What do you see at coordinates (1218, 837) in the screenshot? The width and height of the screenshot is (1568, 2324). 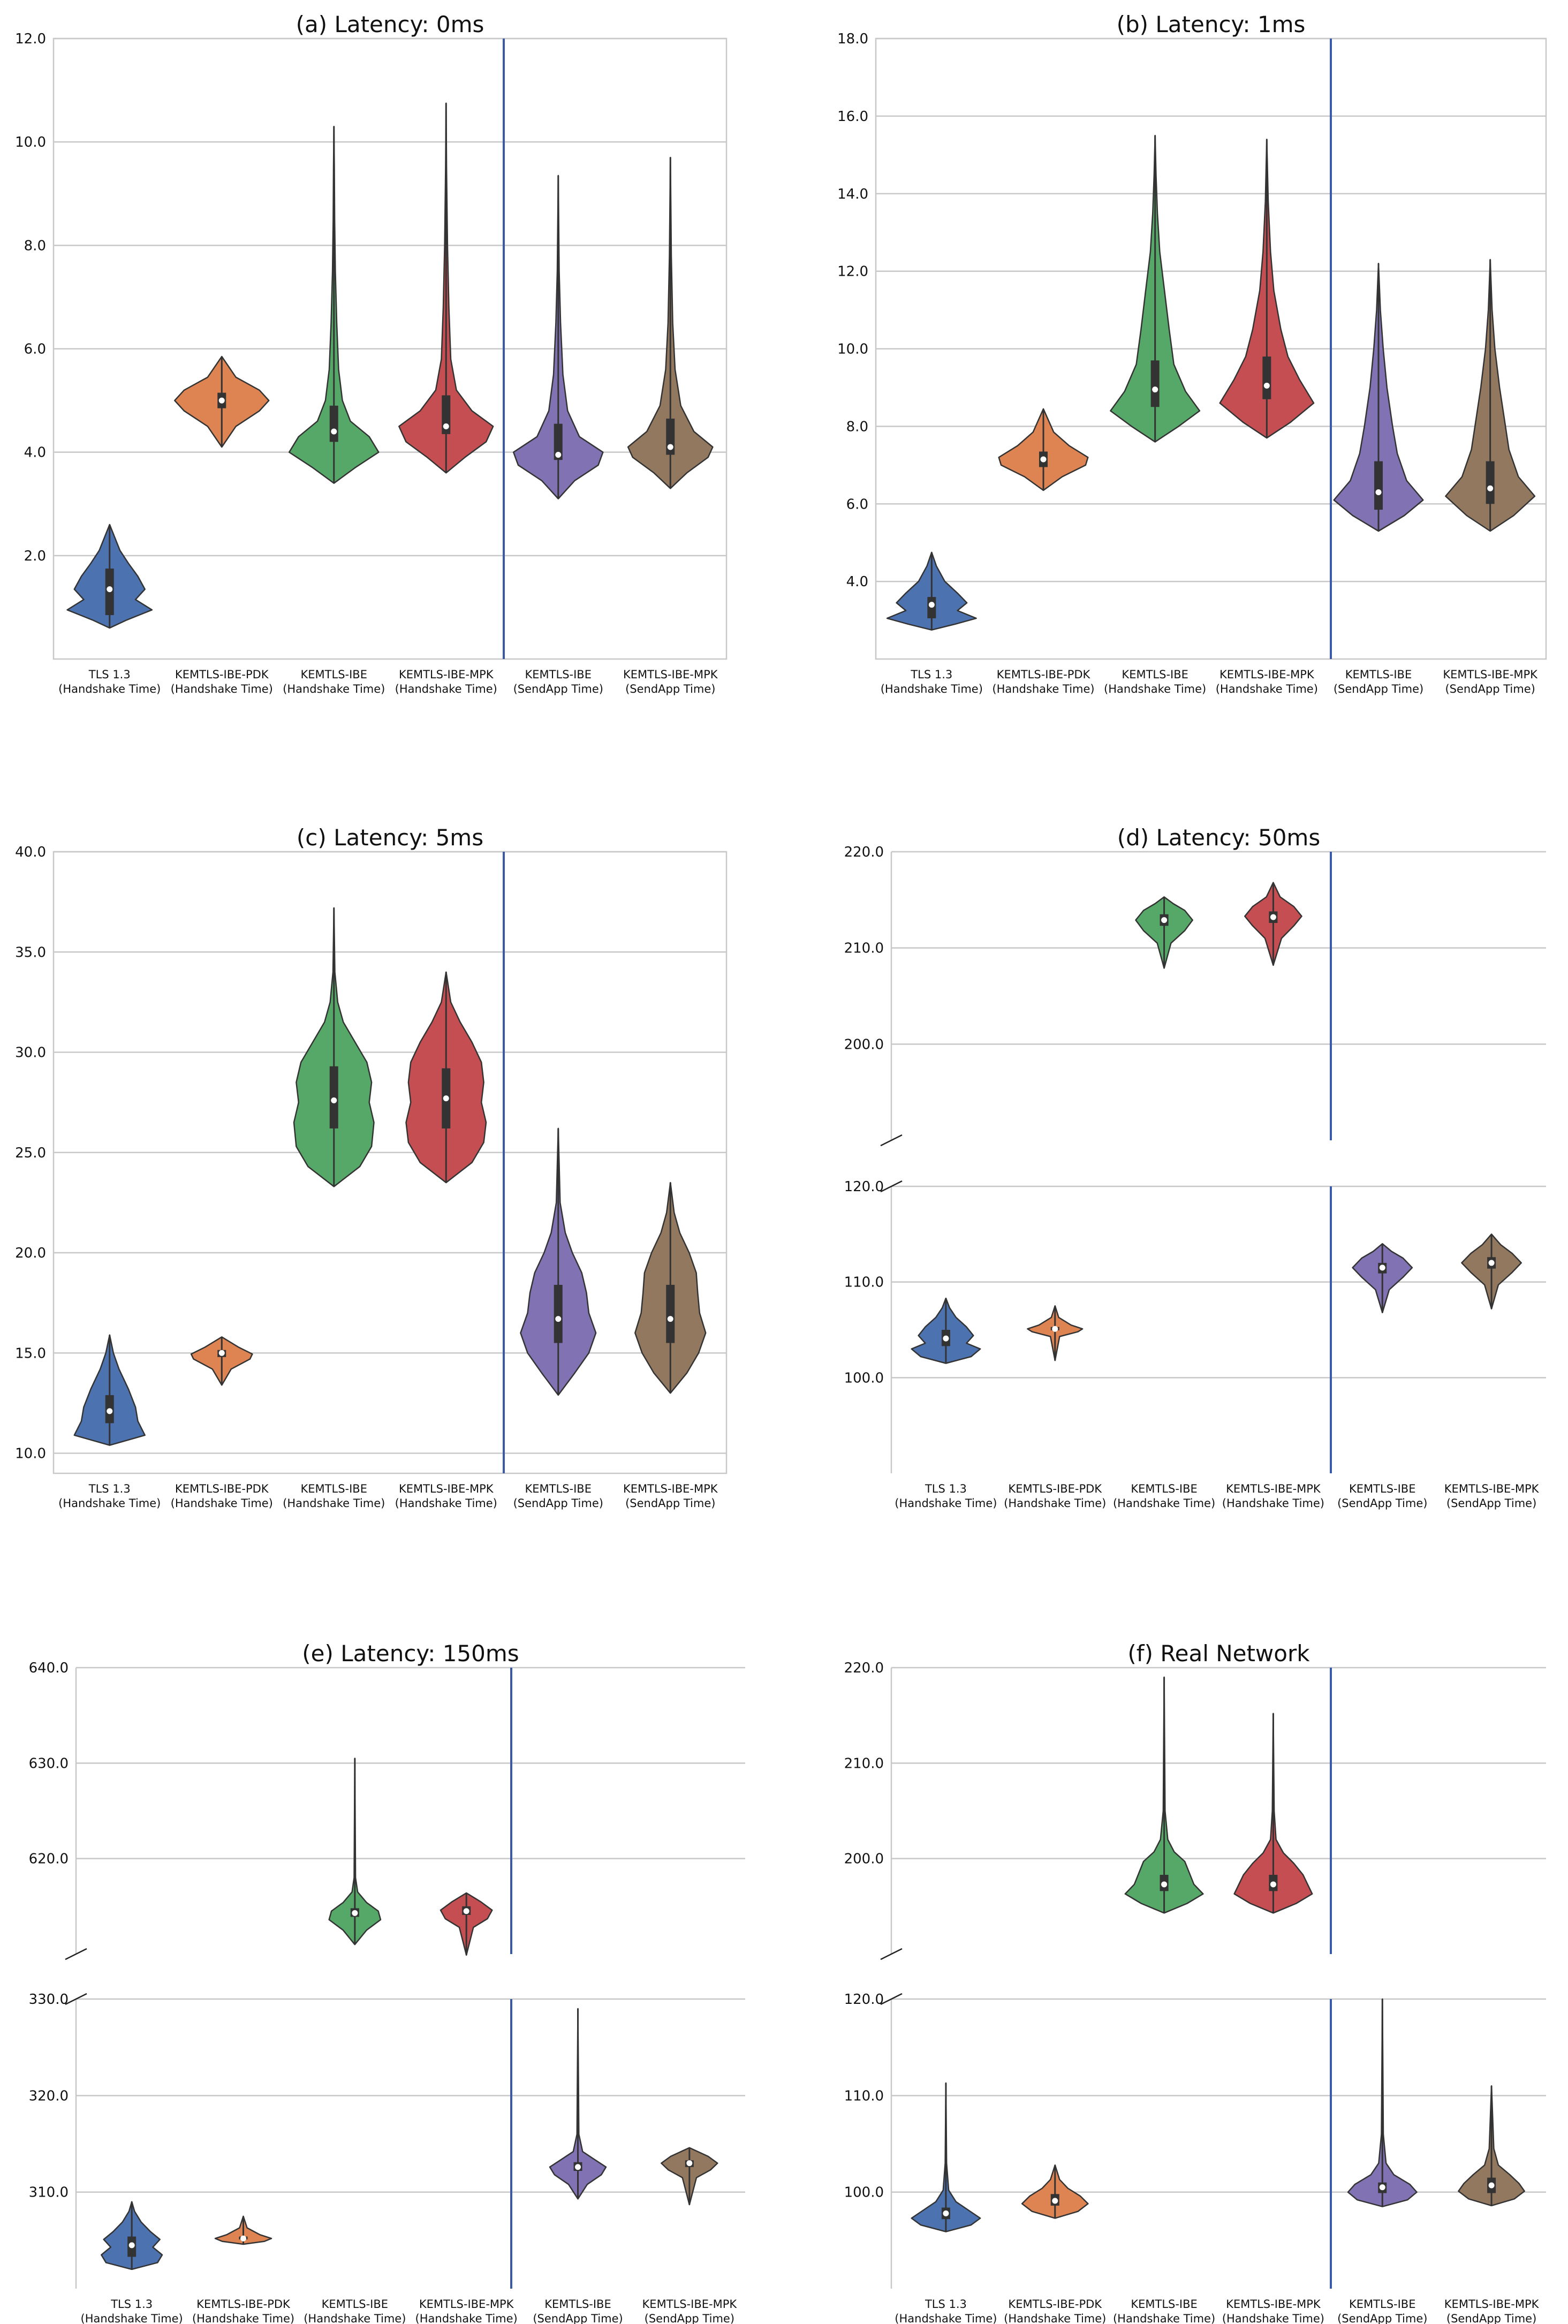 I see `chart-title: (d) Latency: 50ms` at bounding box center [1218, 837].